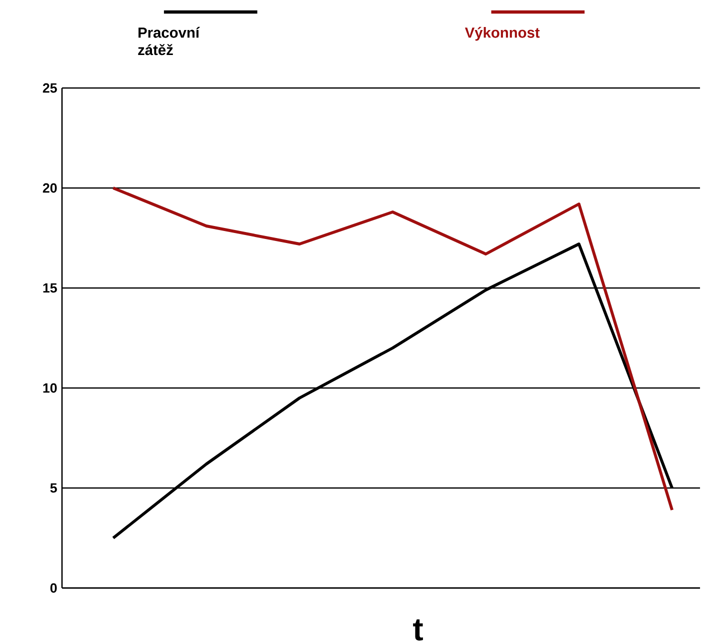 Image resolution: width=703 pixels, height=643 pixels. Describe the element at coordinates (53, 588) in the screenshot. I see `y-tick-label: 0` at that location.